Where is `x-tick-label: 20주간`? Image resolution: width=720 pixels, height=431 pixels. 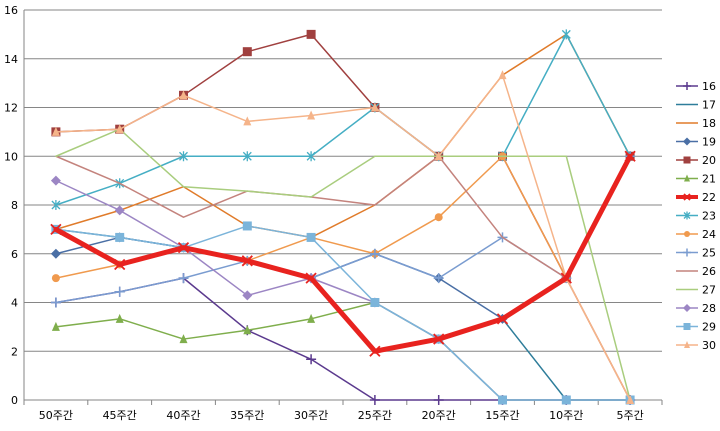
x-tick-label: 20주간 is located at coordinates (439, 415).